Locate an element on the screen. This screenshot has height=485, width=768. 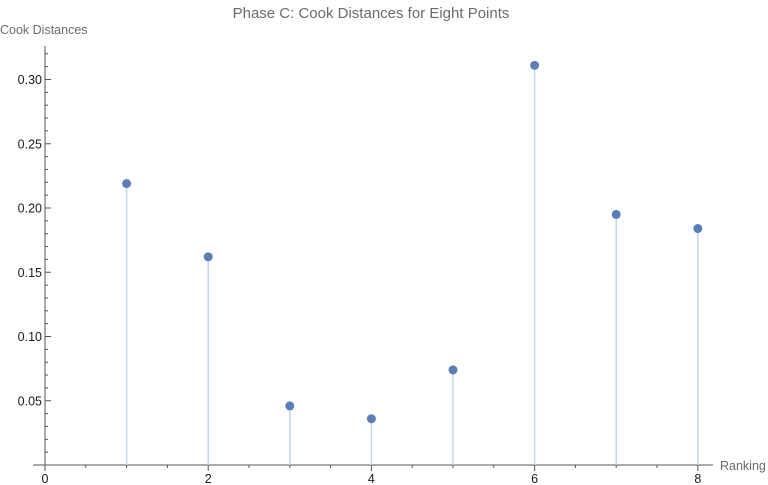
y-tick-label: 0.20 is located at coordinates (30, 209).